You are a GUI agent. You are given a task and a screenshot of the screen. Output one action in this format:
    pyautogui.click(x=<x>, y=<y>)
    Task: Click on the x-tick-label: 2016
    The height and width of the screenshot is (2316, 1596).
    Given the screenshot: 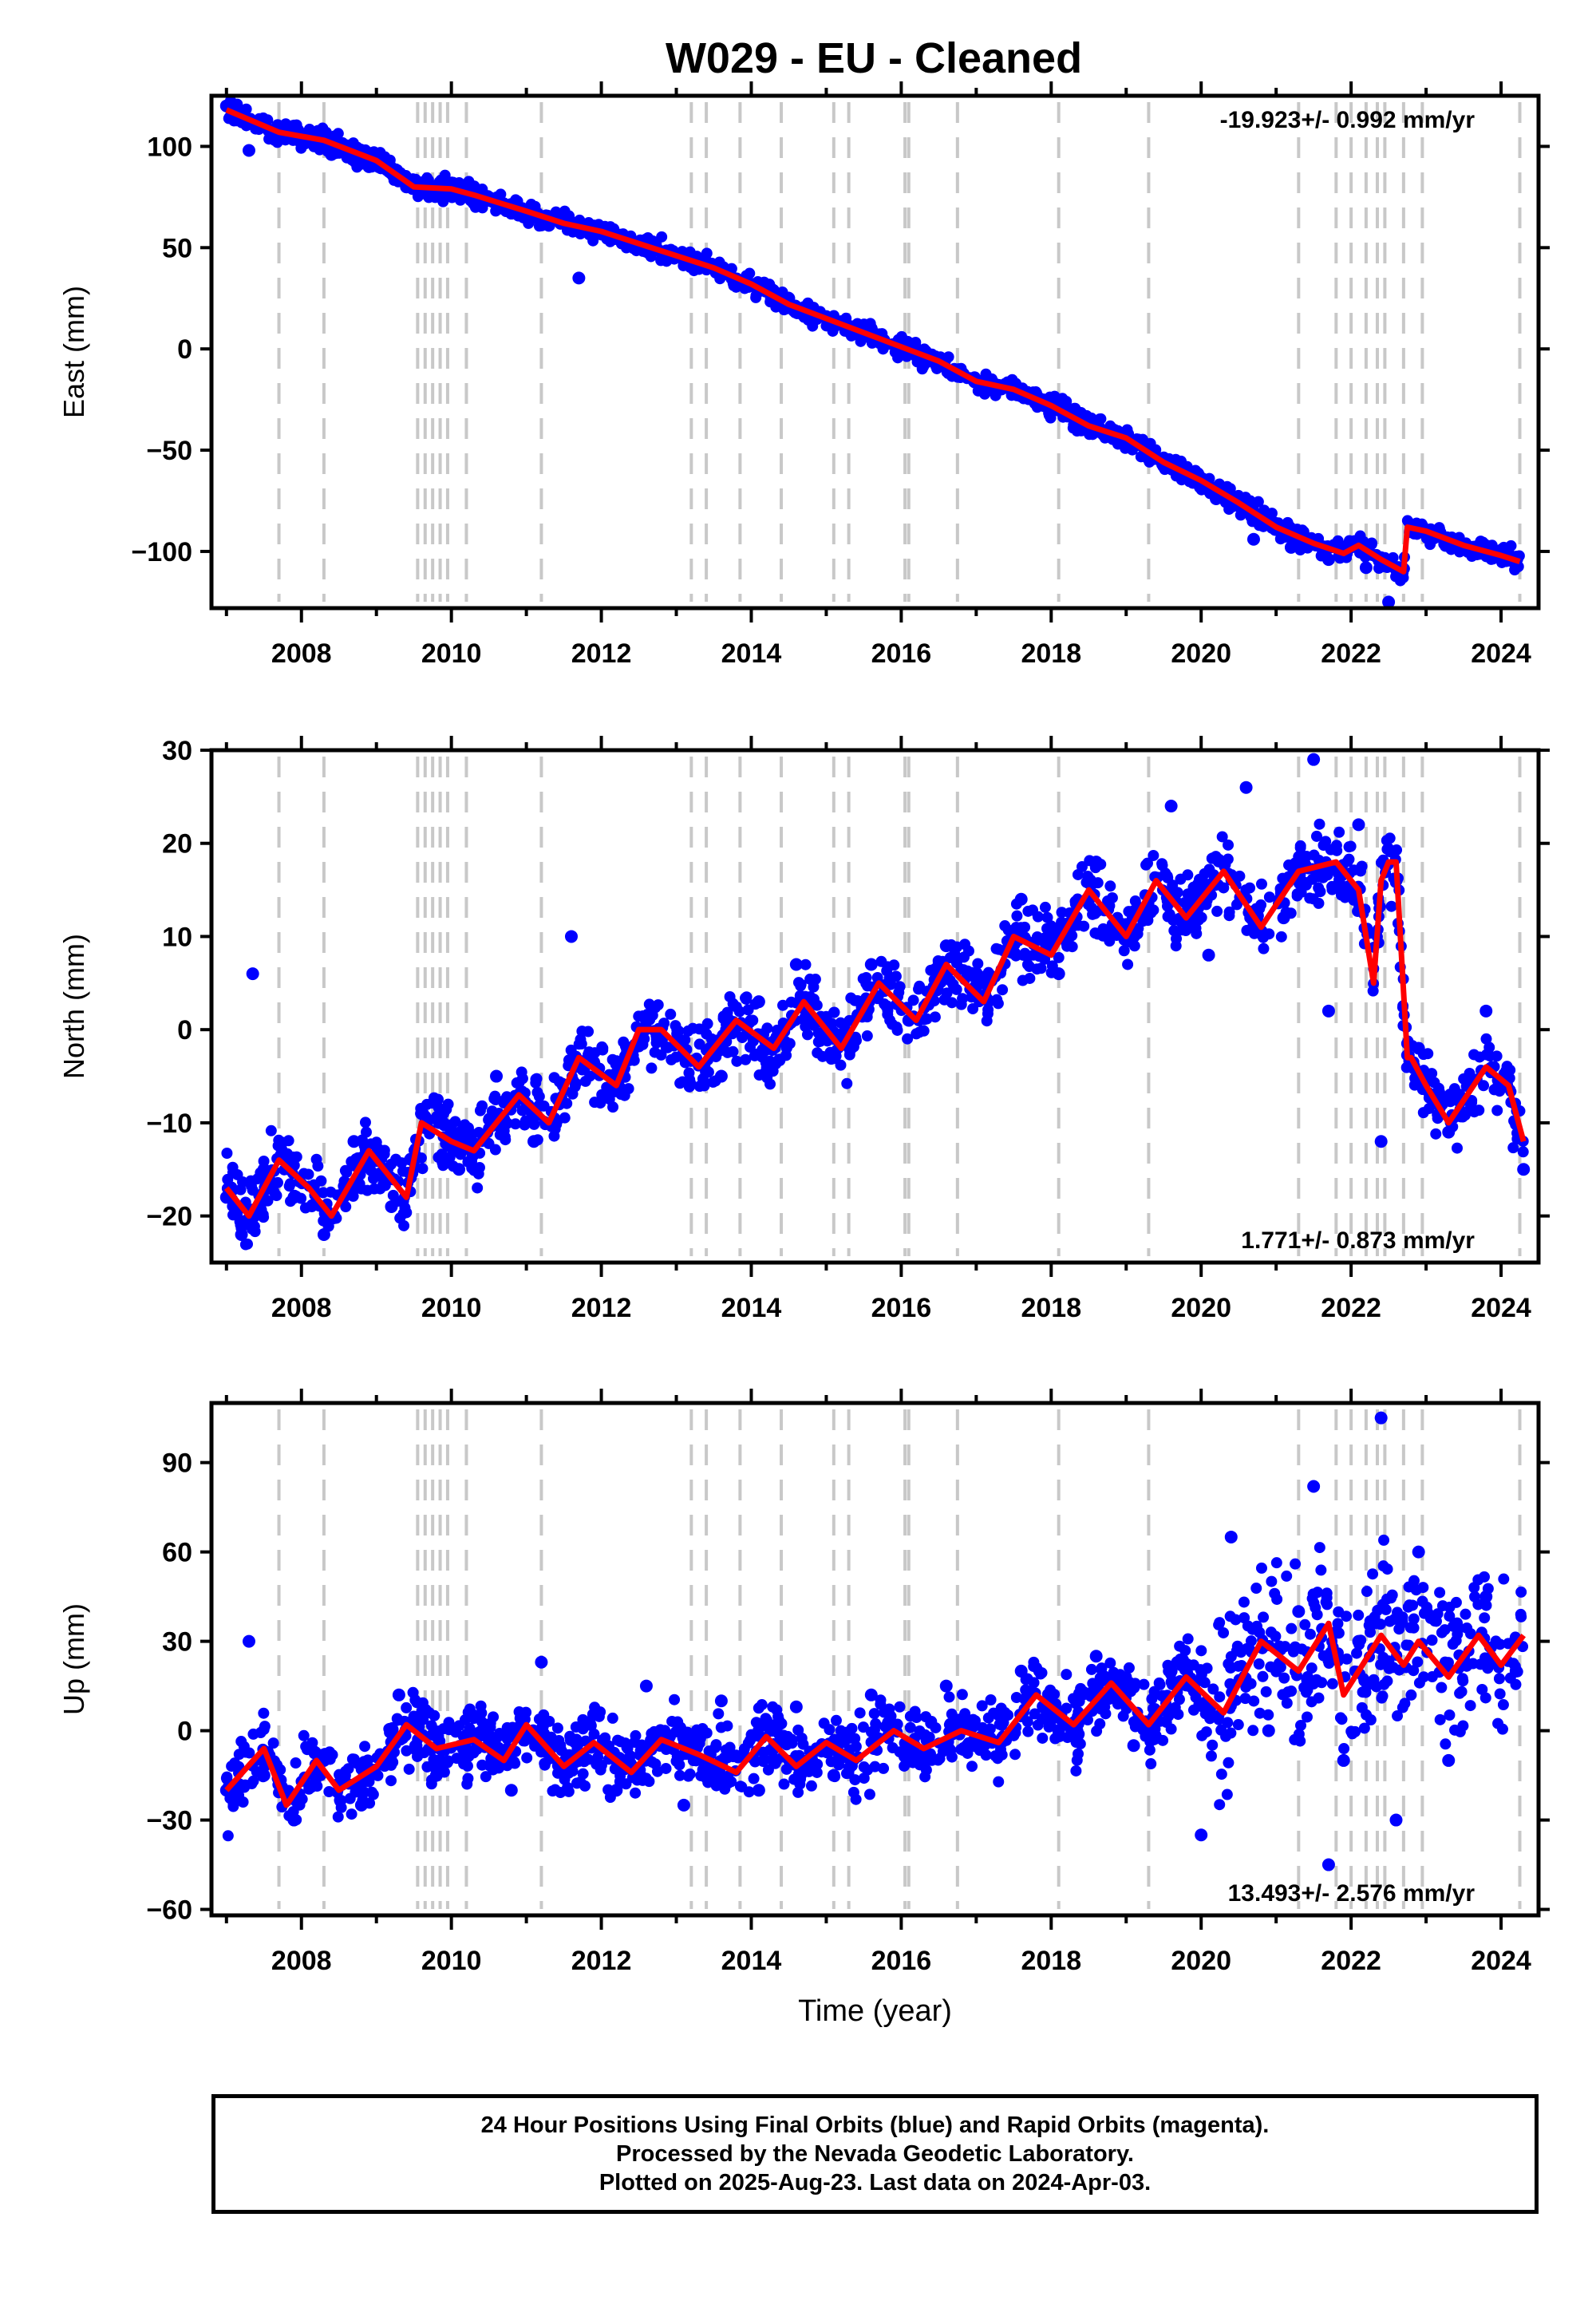 What is the action you would take?
    pyautogui.click(x=901, y=1961)
    